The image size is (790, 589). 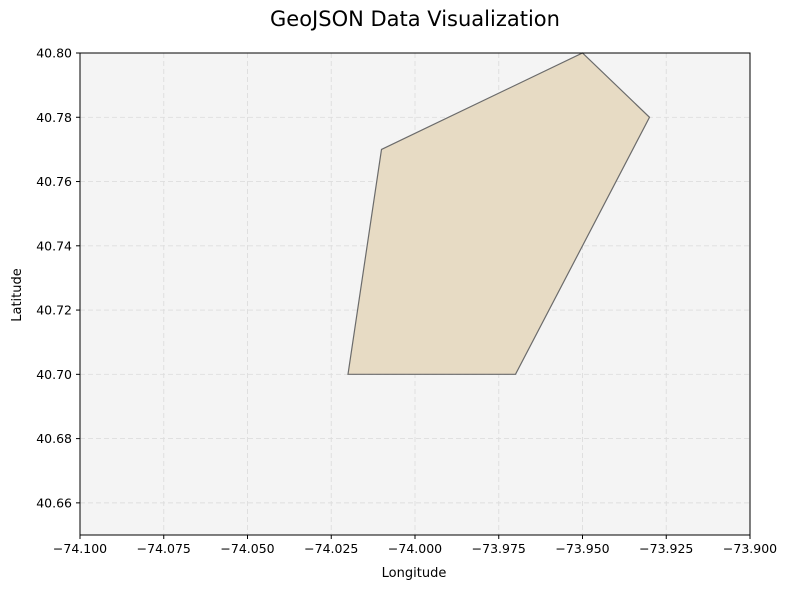 I want to click on y-tick-label: 40.76, so click(x=54, y=181).